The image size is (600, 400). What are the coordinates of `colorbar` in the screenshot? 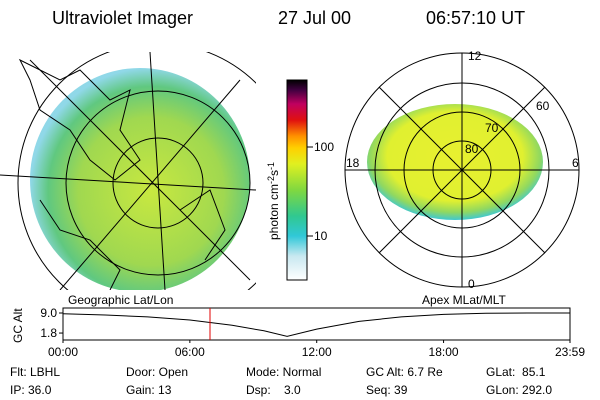 It's located at (297, 180).